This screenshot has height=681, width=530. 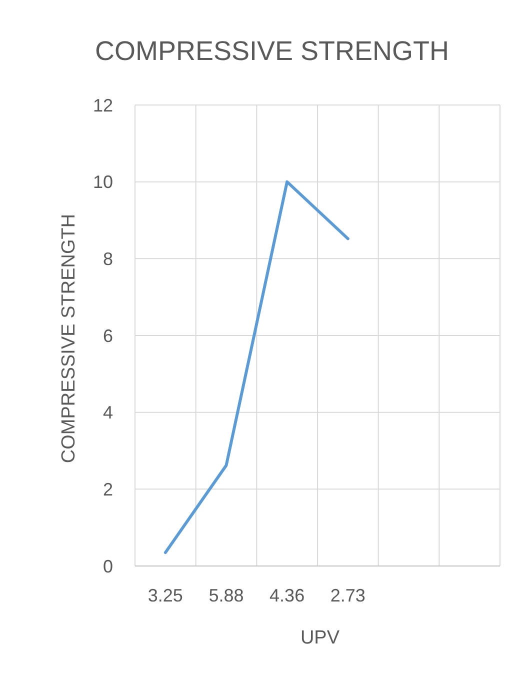 I want to click on x-tick-label: 4.36, so click(x=287, y=595).